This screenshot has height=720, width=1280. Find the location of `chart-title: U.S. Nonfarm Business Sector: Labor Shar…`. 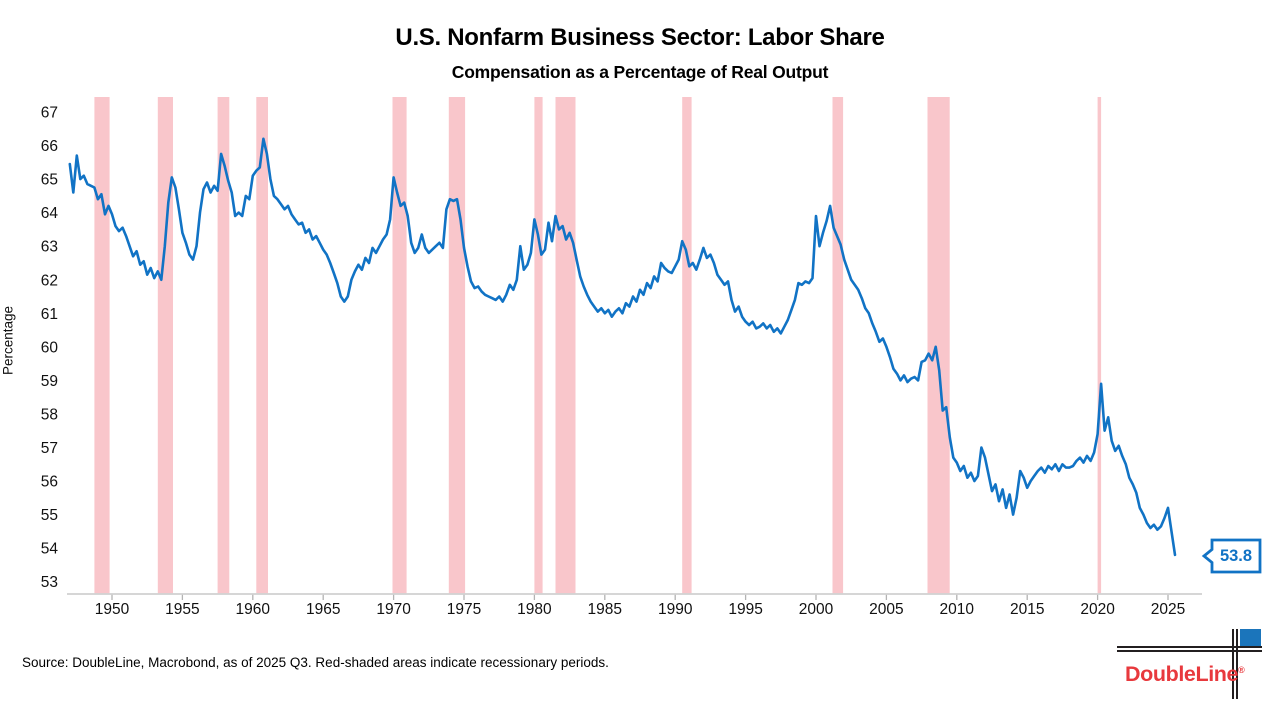

chart-title: U.S. Nonfarm Business Sector: Labor Shar… is located at coordinates (640, 37).